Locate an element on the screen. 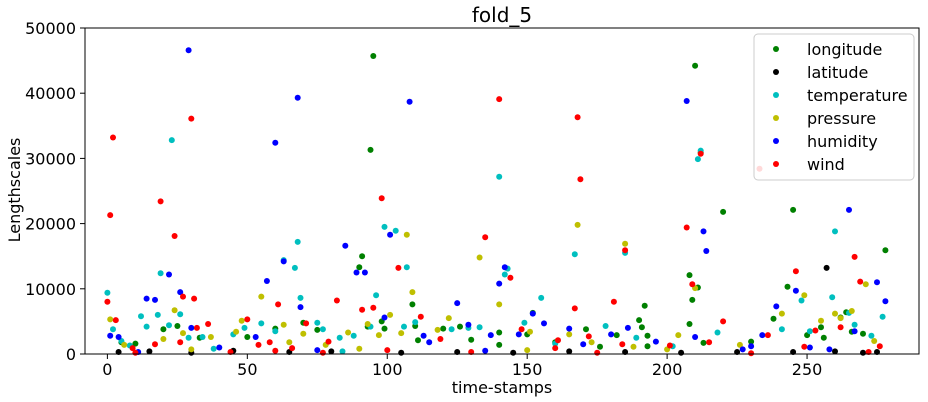 Image resolution: width=928 pixels, height=402 pixels. x-tick-label: 100 is located at coordinates (387, 369).